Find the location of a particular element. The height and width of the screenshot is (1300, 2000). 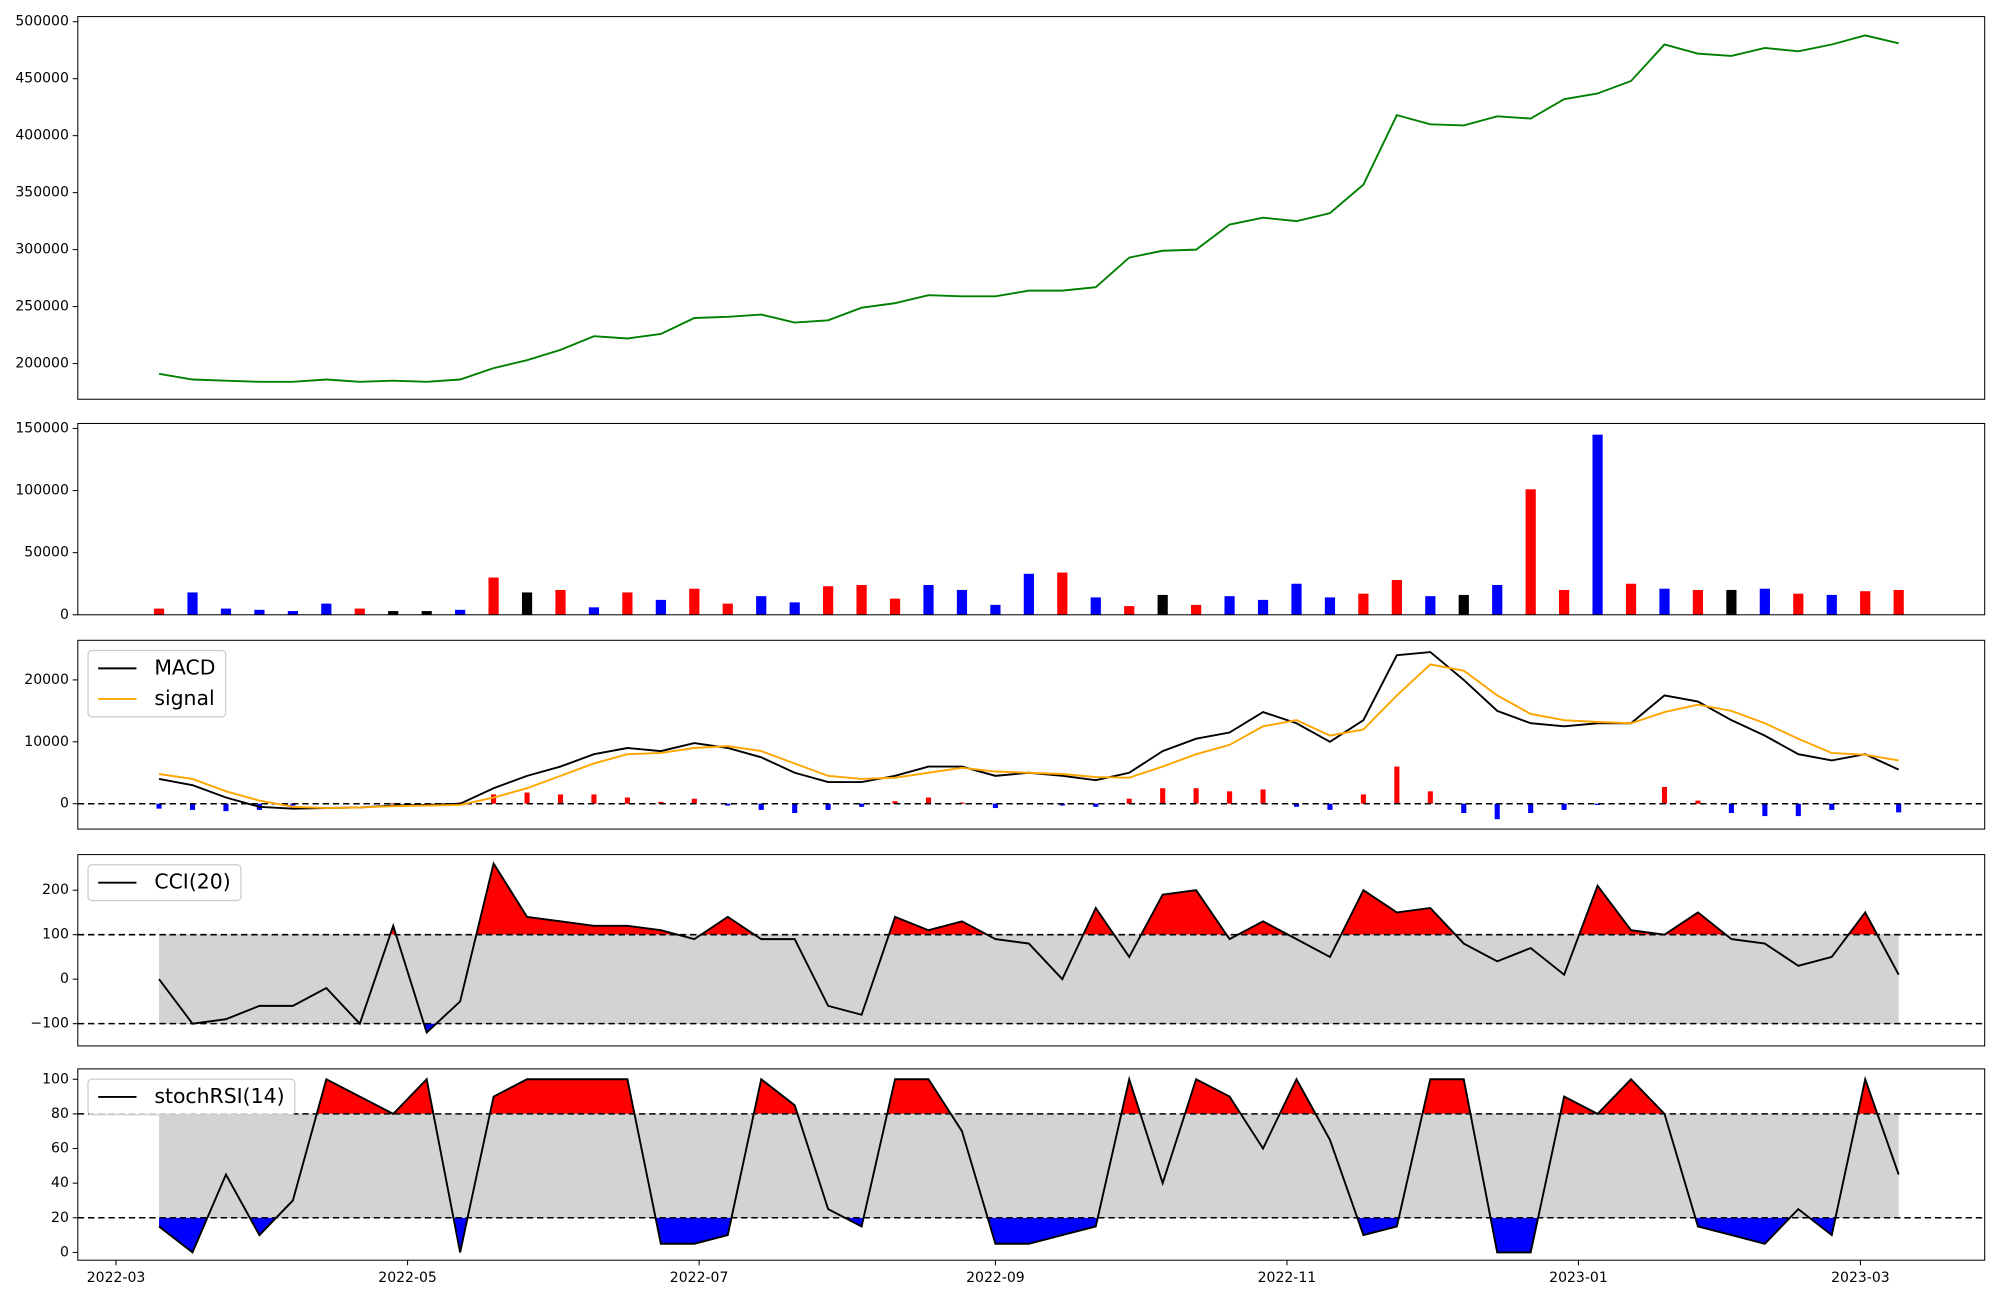

y-tick-label: 350000 is located at coordinates (42, 193).